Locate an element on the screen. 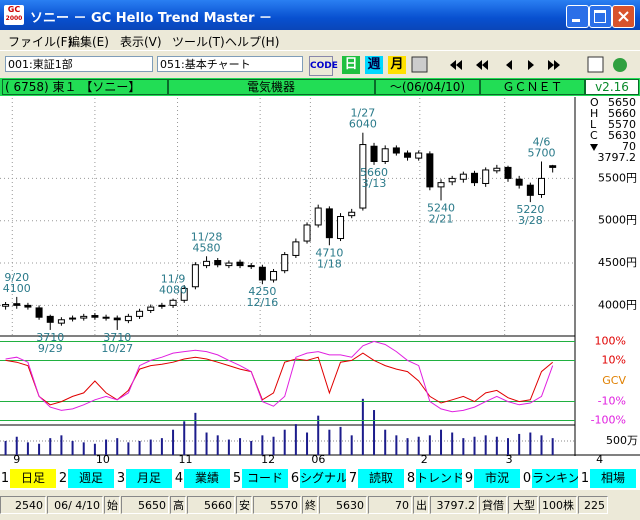 The width and height of the screenshot is (640, 520). weekly-button: 週 is located at coordinates (374, 65).